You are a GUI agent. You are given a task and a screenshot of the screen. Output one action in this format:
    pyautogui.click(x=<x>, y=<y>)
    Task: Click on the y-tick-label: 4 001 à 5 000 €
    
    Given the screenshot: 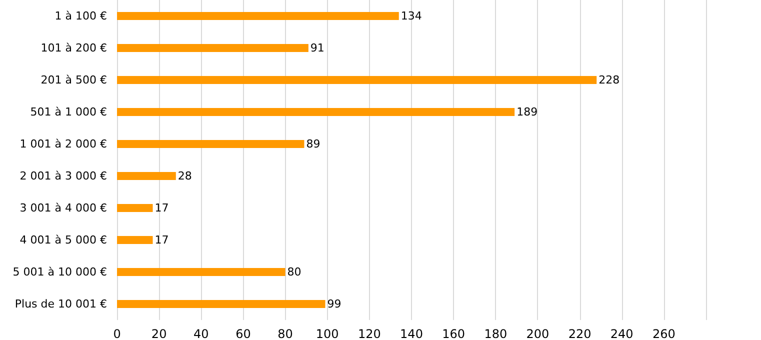 What is the action you would take?
    pyautogui.click(x=63, y=240)
    